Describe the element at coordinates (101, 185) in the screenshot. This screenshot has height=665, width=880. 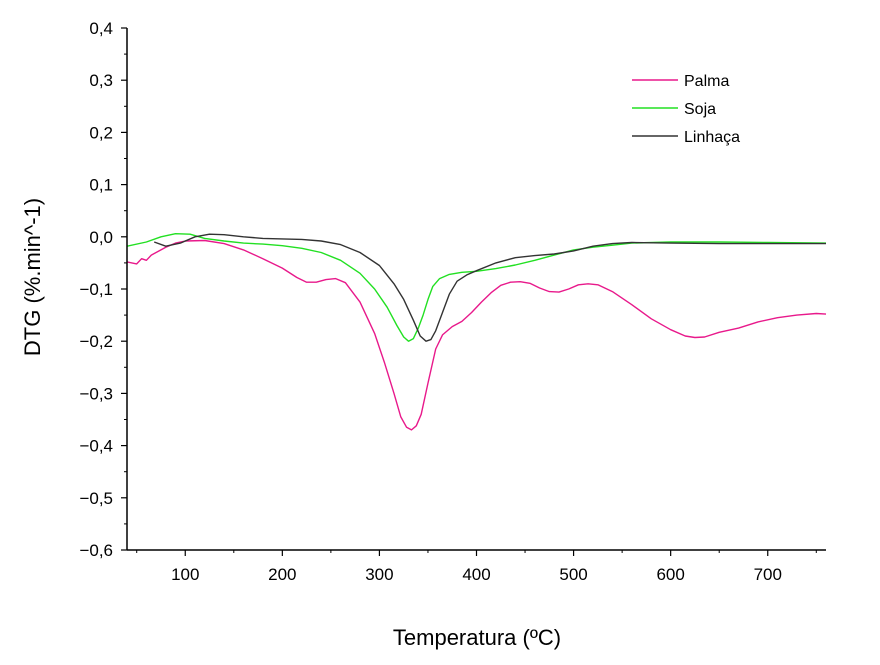
I see `y-tick-label: 0,1` at that location.